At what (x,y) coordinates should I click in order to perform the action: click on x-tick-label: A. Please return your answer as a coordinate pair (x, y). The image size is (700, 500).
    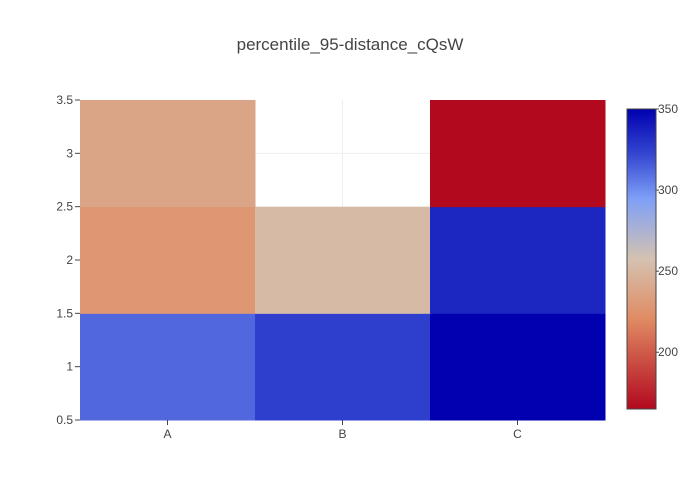
    Looking at the image, I should click on (167, 434).